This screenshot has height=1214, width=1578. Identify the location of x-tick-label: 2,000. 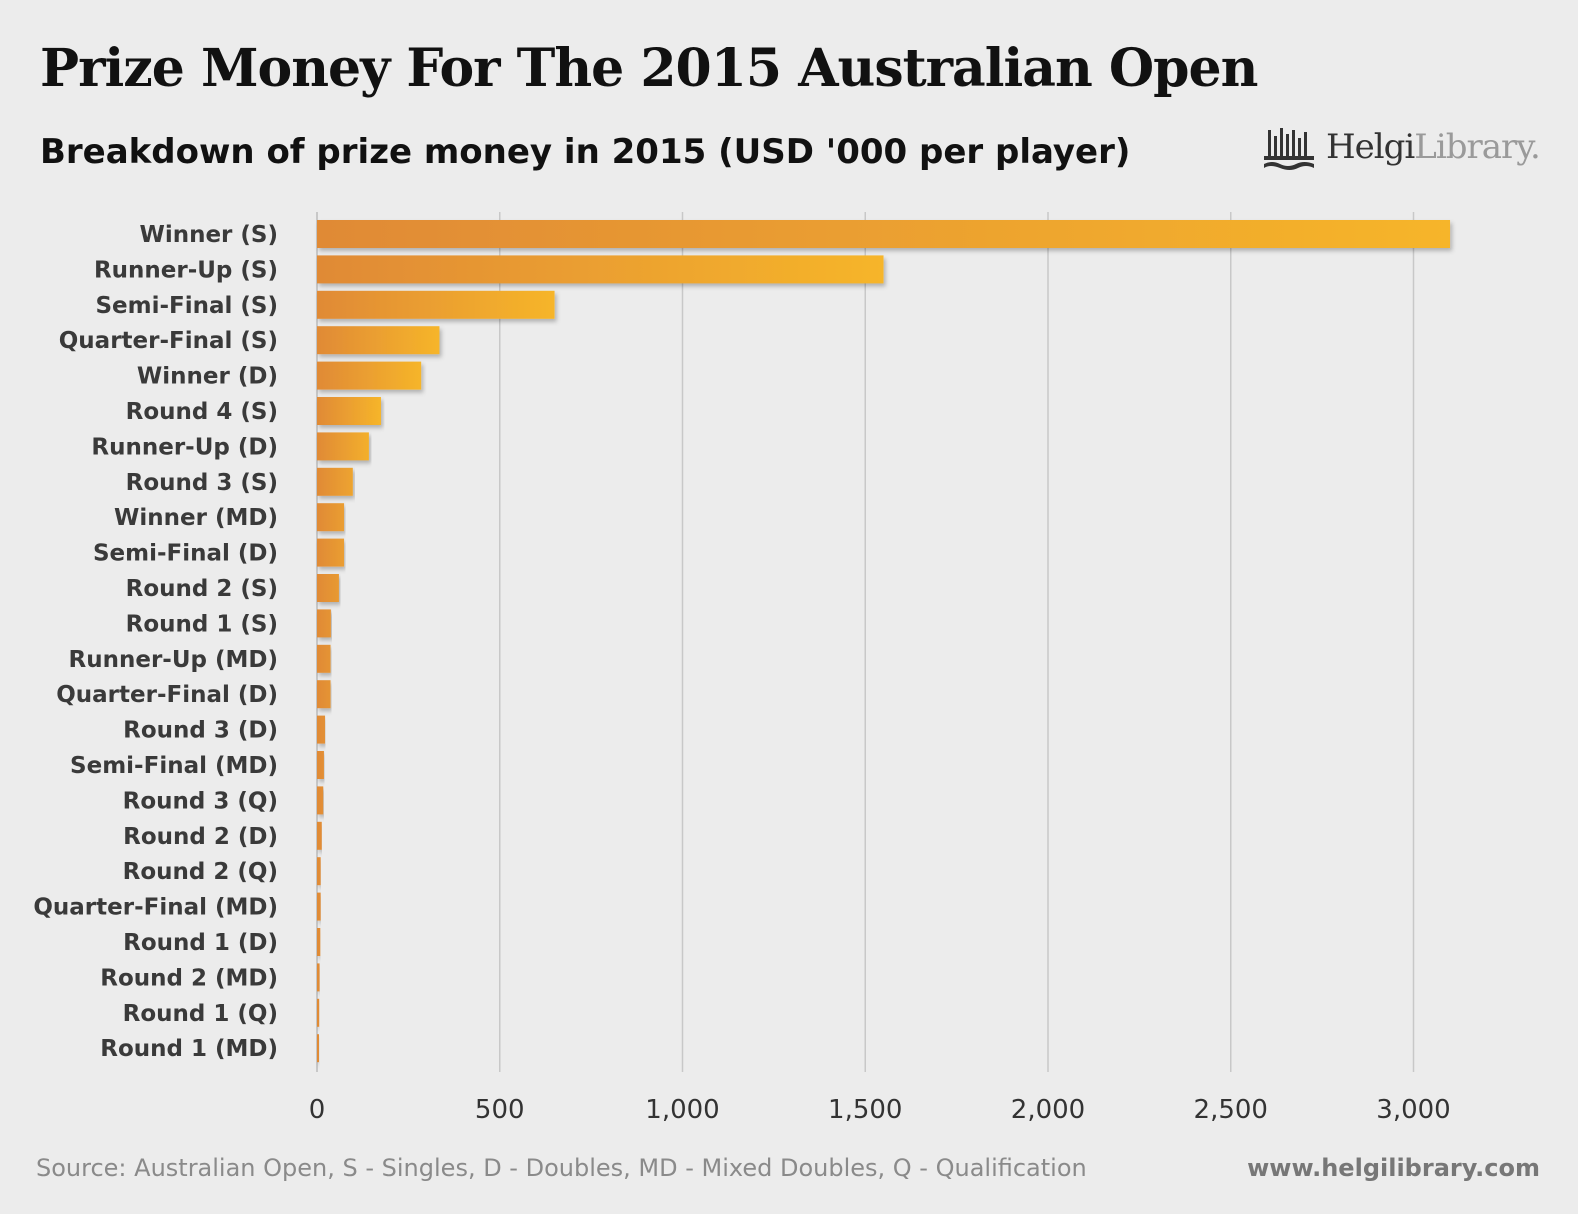
(1048, 1110).